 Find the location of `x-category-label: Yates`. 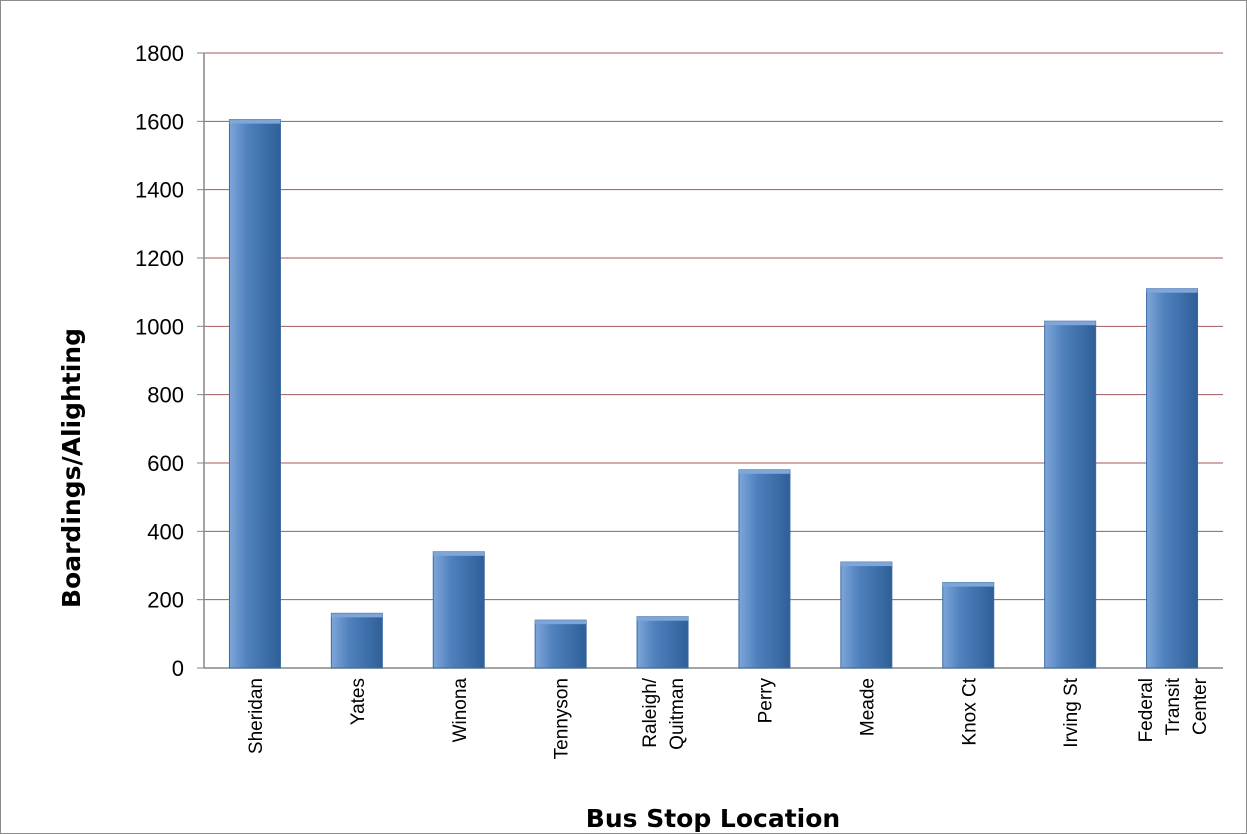

x-category-label: Yates is located at coordinates (358, 701).